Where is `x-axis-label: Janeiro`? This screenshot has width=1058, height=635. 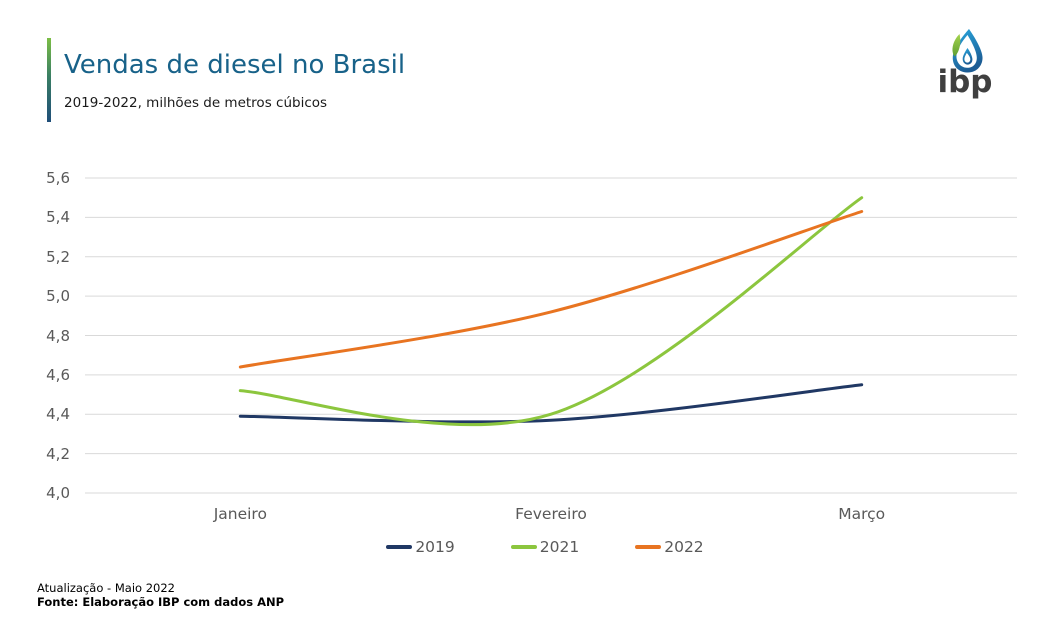
x-axis-label: Janeiro is located at coordinates (240, 514).